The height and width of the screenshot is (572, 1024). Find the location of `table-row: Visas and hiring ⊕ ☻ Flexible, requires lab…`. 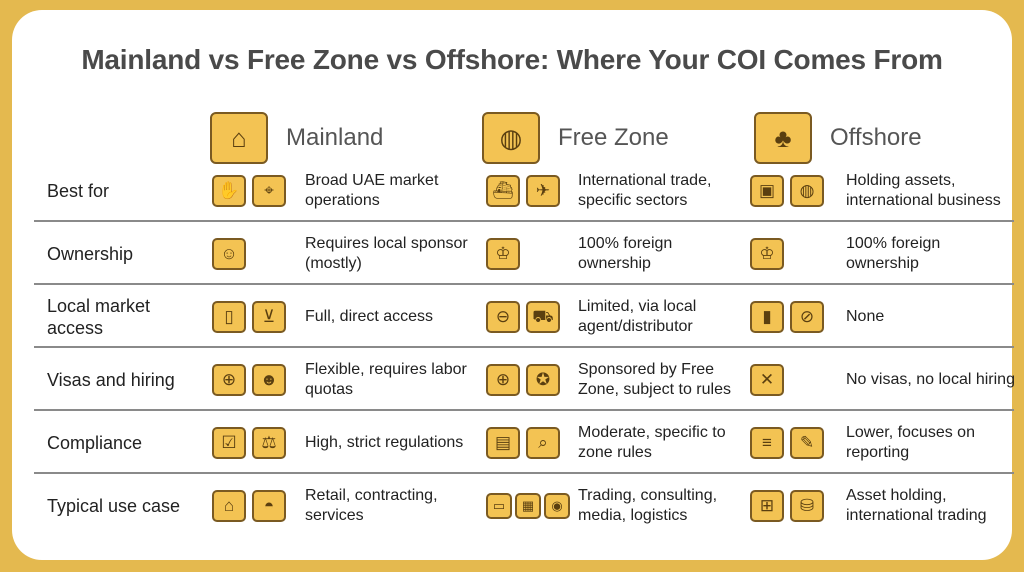

table-row: Visas and hiring ⊕ ☻ Flexible, requires lab… is located at coordinates (524, 379).